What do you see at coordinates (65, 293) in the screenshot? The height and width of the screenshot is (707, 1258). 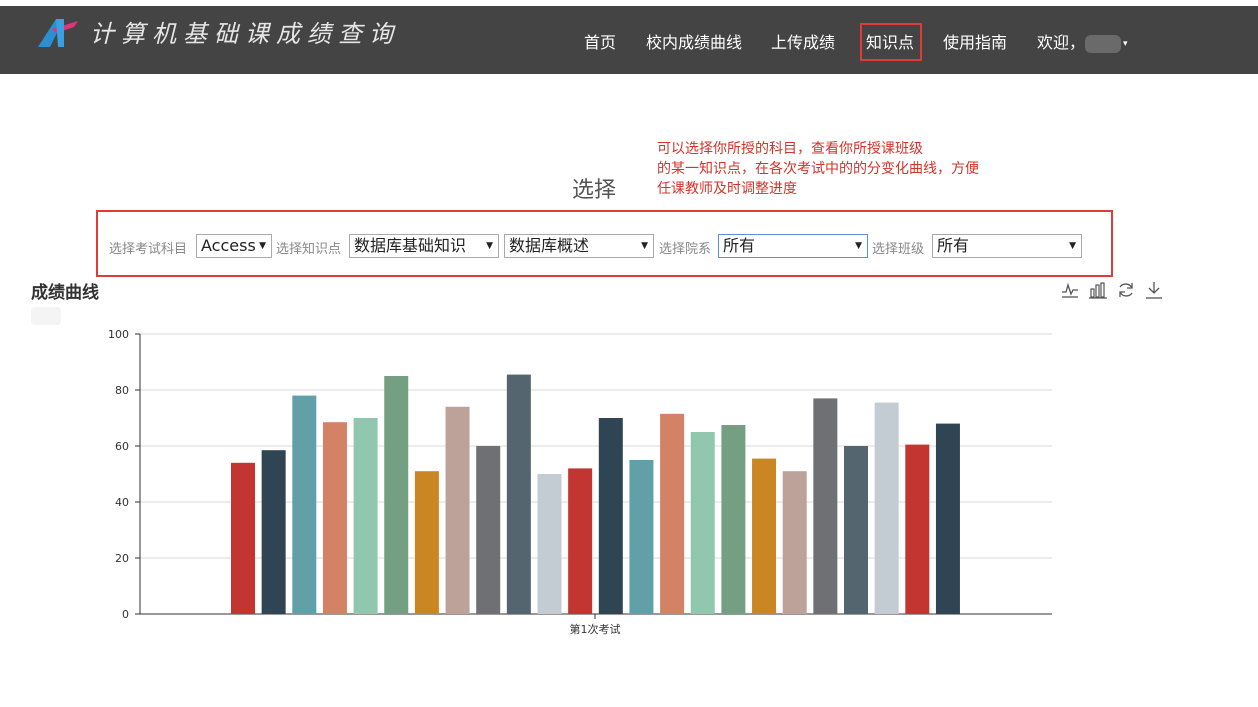 I see `chart-title: 成绩曲线` at bounding box center [65, 293].